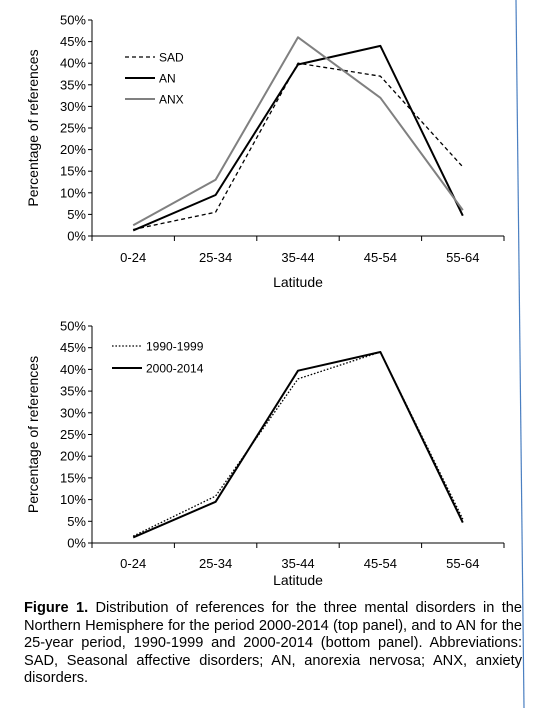 The width and height of the screenshot is (538, 708). Describe the element at coordinates (171, 100) in the screenshot. I see `legend-label: ANX` at that location.